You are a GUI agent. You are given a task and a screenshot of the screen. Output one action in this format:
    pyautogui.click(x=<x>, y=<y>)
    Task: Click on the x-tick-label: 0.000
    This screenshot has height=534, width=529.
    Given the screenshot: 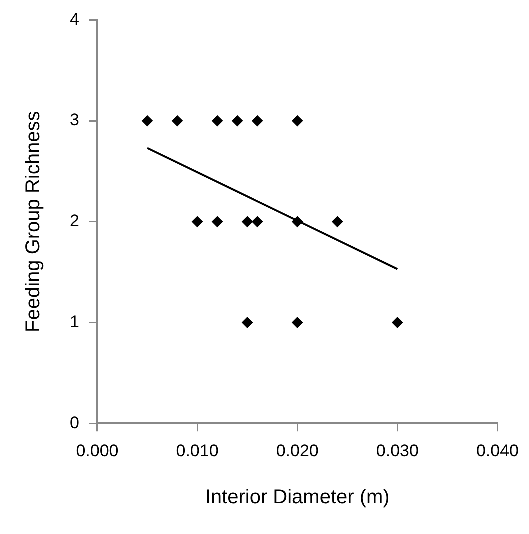 What is the action you would take?
    pyautogui.click(x=97, y=450)
    